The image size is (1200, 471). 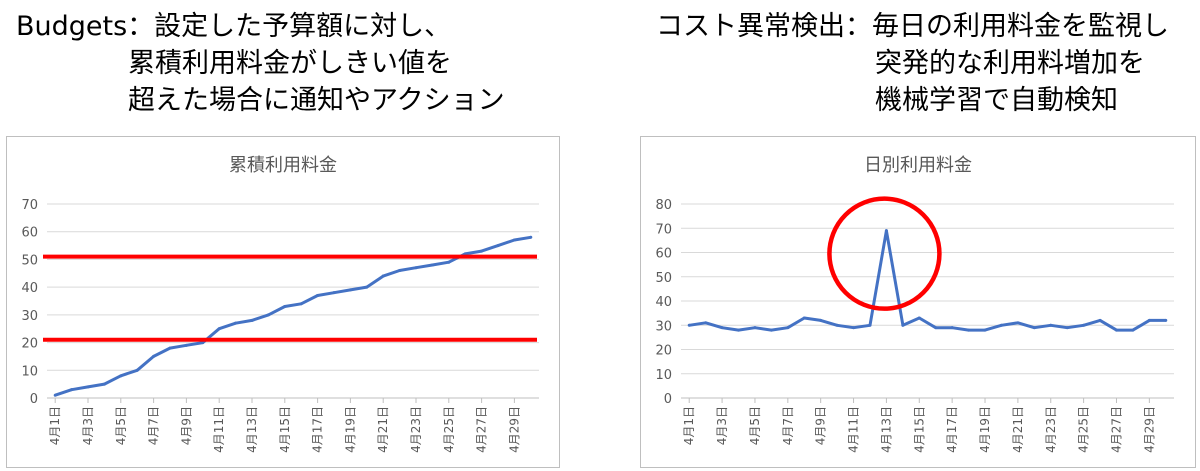 I want to click on y-tick-label: 10, so click(x=663, y=375).